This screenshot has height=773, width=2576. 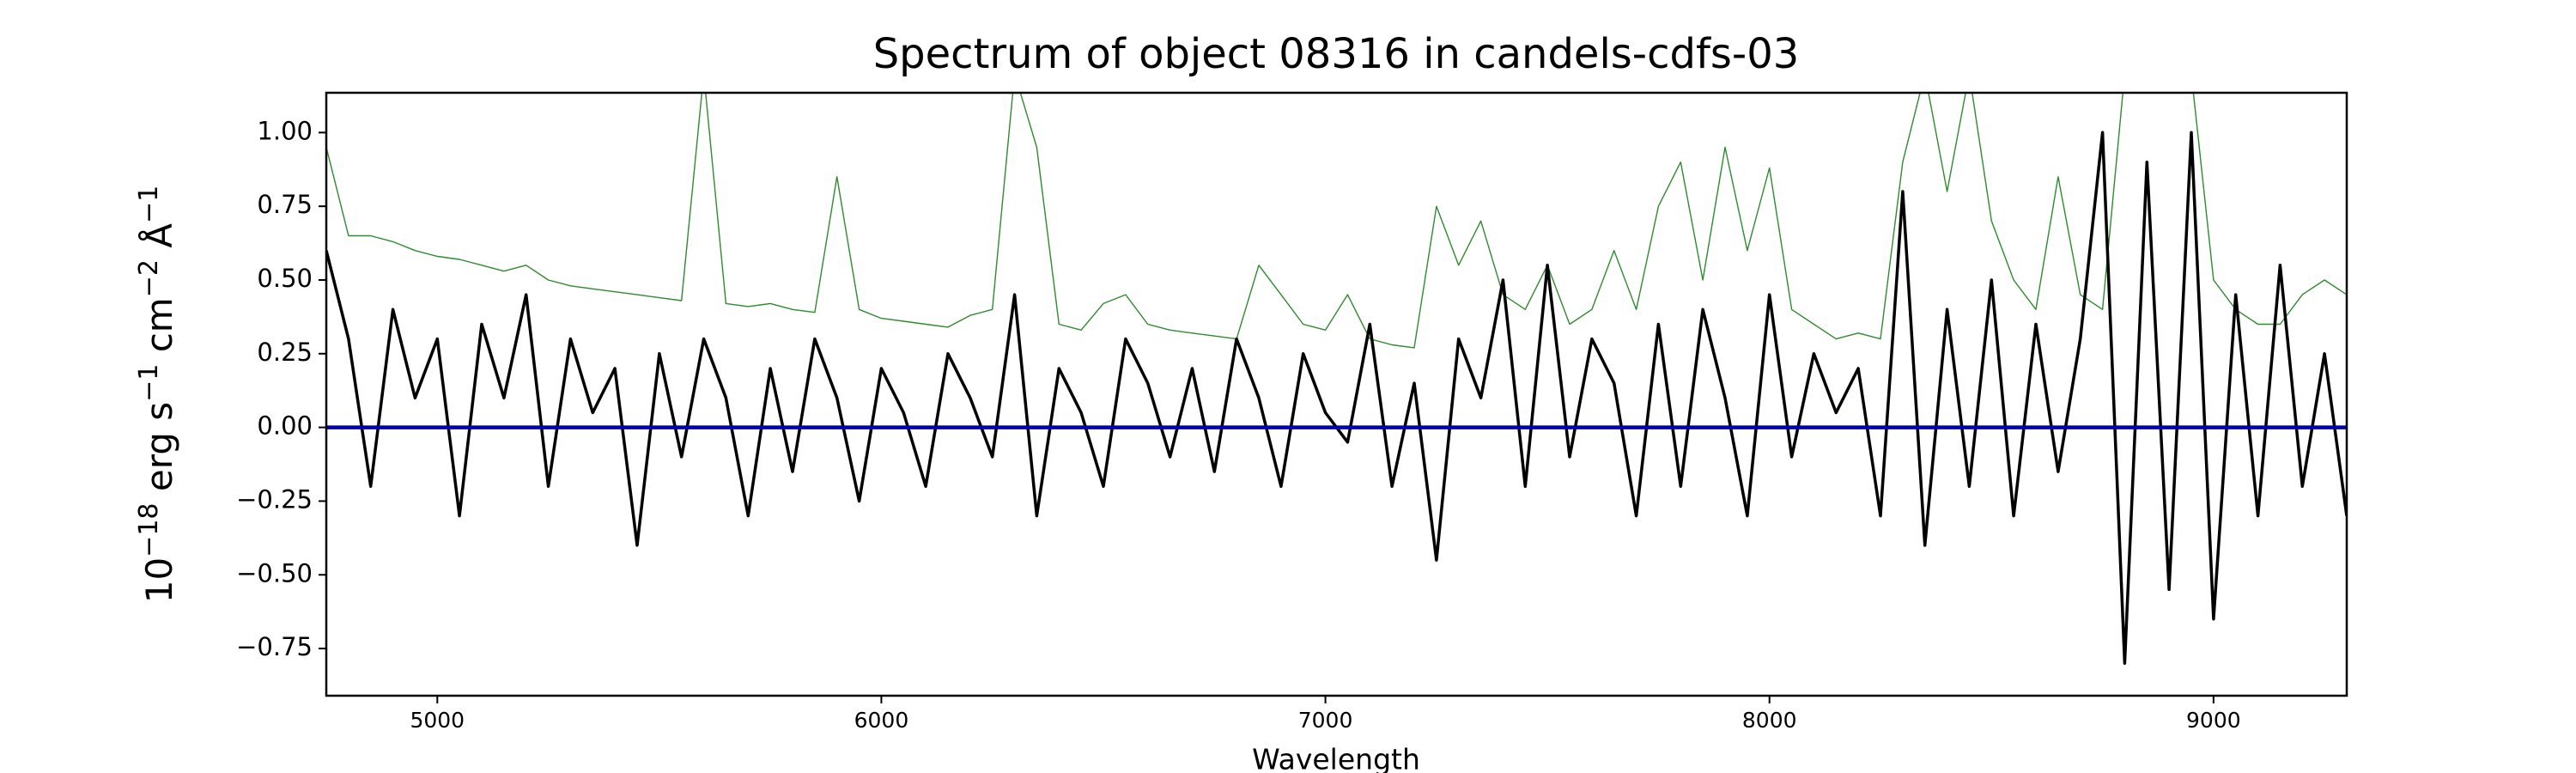 What do you see at coordinates (1325, 720) in the screenshot?
I see `x-tick-label: 7000` at bounding box center [1325, 720].